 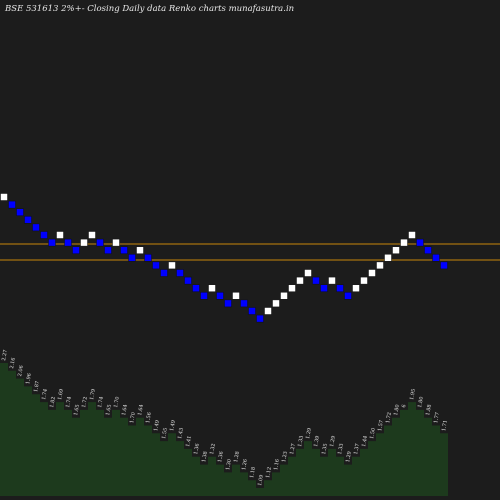 I want to click on volume-label: 1.12, so click(x=269, y=473).